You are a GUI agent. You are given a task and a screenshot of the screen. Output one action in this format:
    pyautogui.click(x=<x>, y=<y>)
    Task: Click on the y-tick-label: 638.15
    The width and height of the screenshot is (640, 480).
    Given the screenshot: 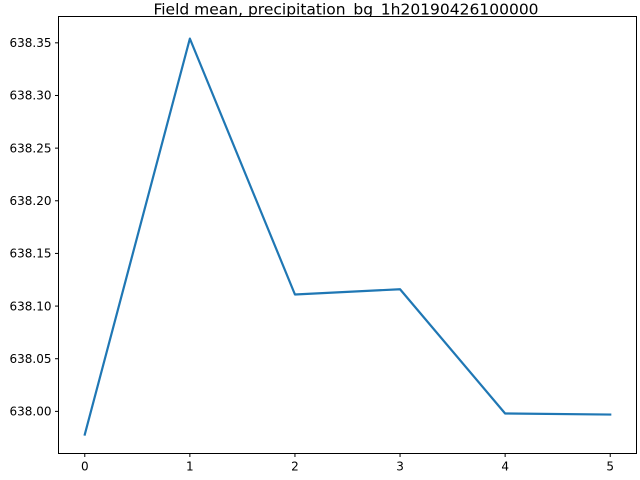 What is the action you would take?
    pyautogui.click(x=31, y=254)
    